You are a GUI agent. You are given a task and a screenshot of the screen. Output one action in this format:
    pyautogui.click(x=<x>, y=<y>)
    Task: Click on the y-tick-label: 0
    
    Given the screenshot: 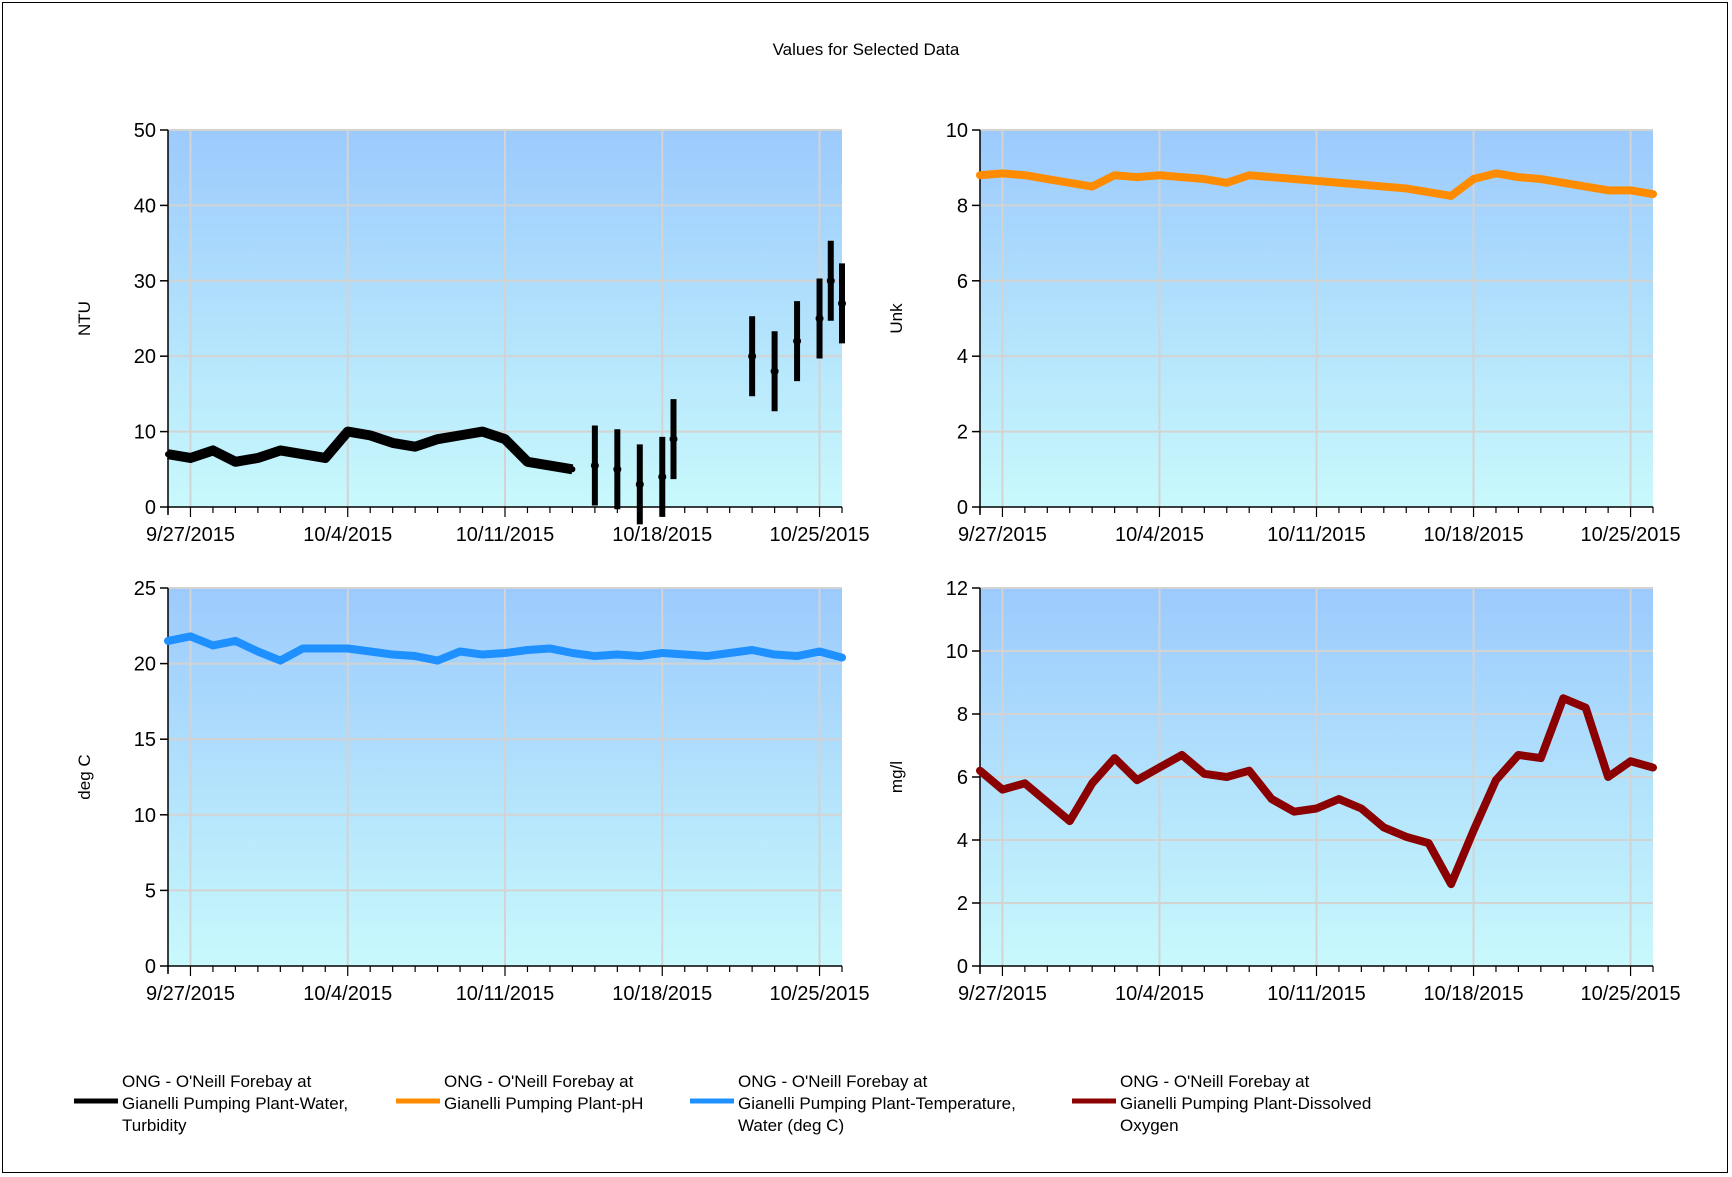 What is the action you would take?
    pyautogui.click(x=962, y=508)
    